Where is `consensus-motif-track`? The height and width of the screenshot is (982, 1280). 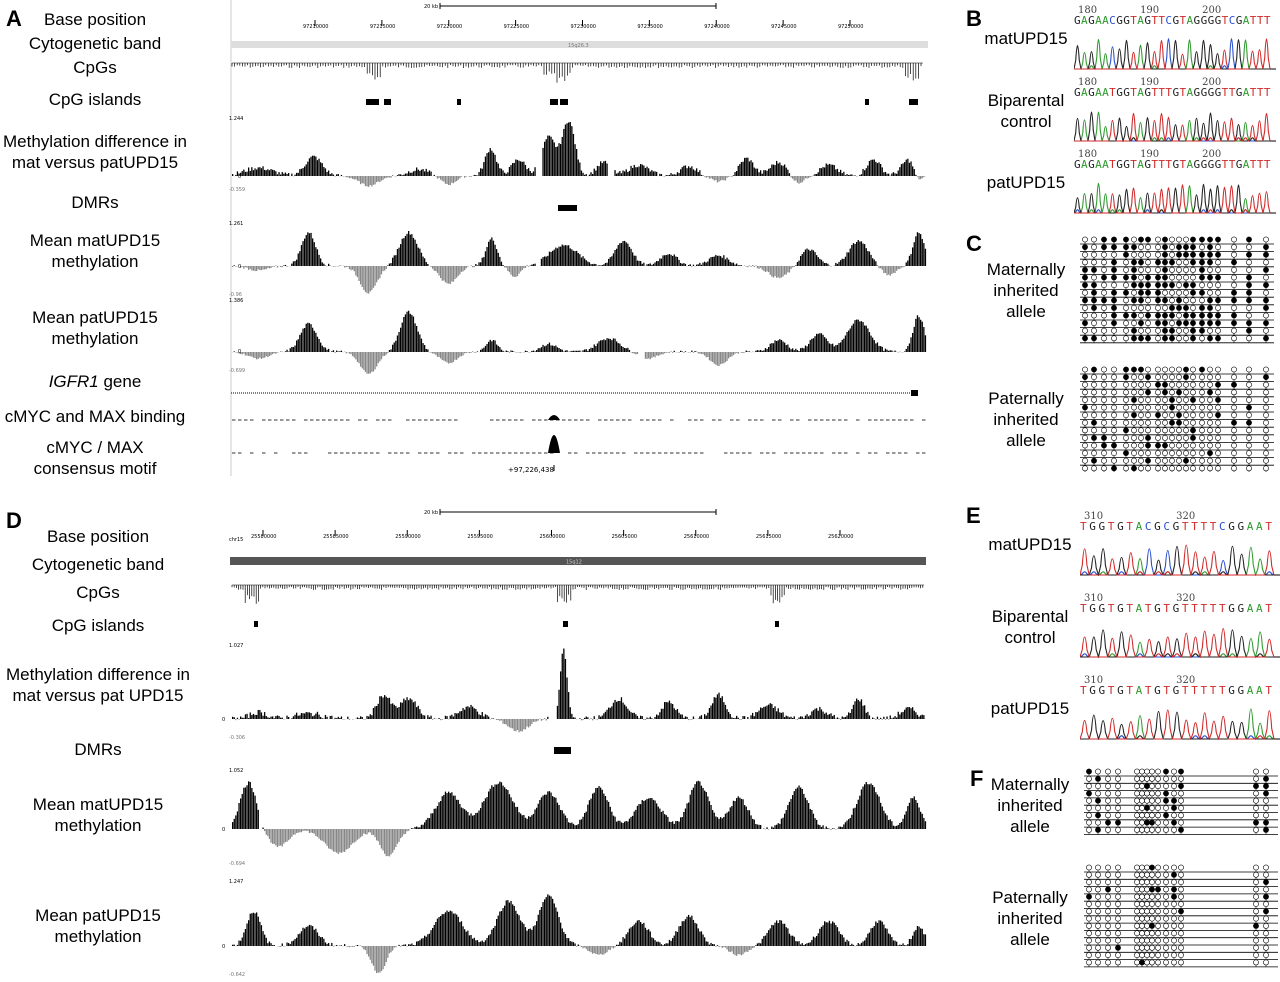 consensus-motif-track is located at coordinates (579, 444).